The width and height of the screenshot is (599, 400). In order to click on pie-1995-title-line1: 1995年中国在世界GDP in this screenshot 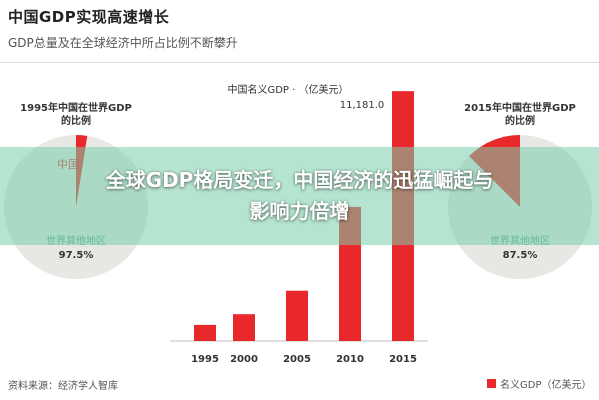, I will do `click(76, 107)`.